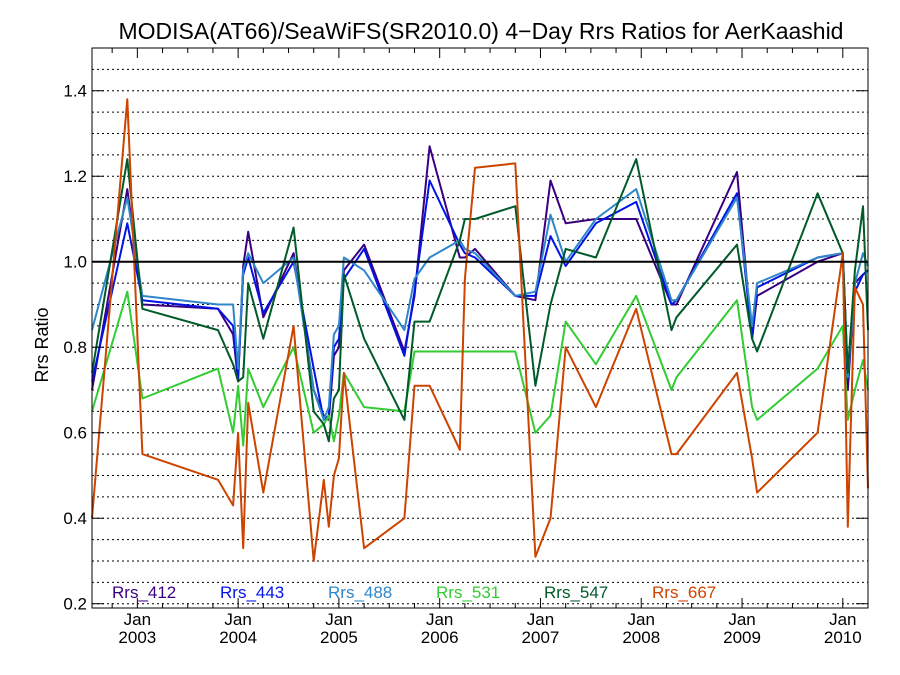  What do you see at coordinates (75, 347) in the screenshot?
I see `y-tick-label: 0.8` at bounding box center [75, 347].